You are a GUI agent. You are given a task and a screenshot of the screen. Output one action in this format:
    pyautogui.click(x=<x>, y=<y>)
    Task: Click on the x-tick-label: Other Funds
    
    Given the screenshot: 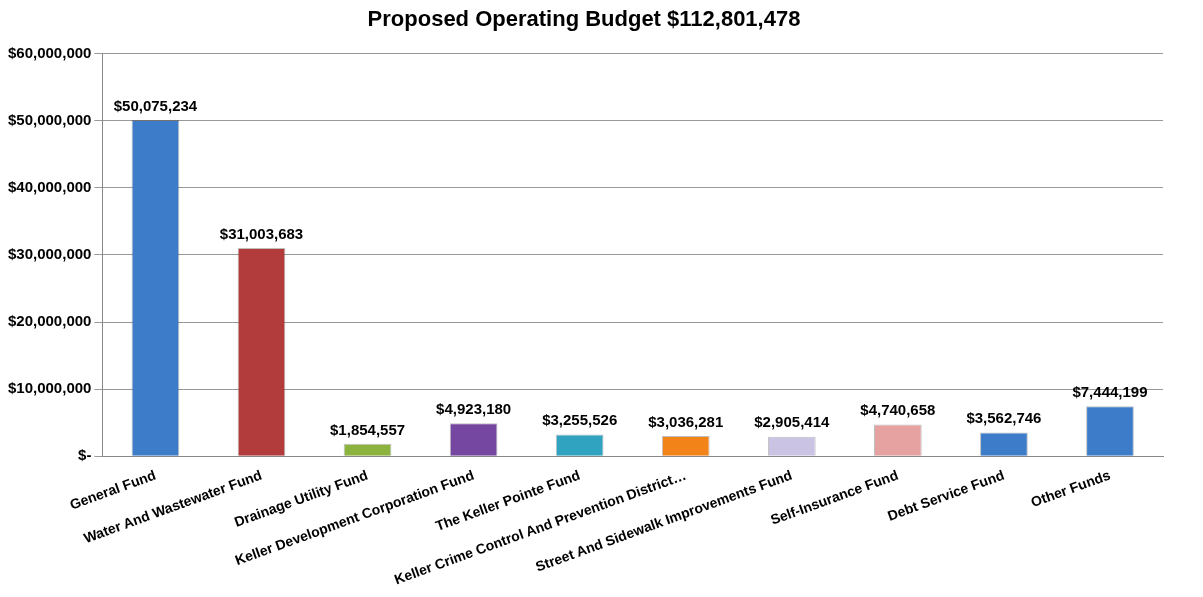 What is the action you would take?
    pyautogui.click(x=1070, y=488)
    